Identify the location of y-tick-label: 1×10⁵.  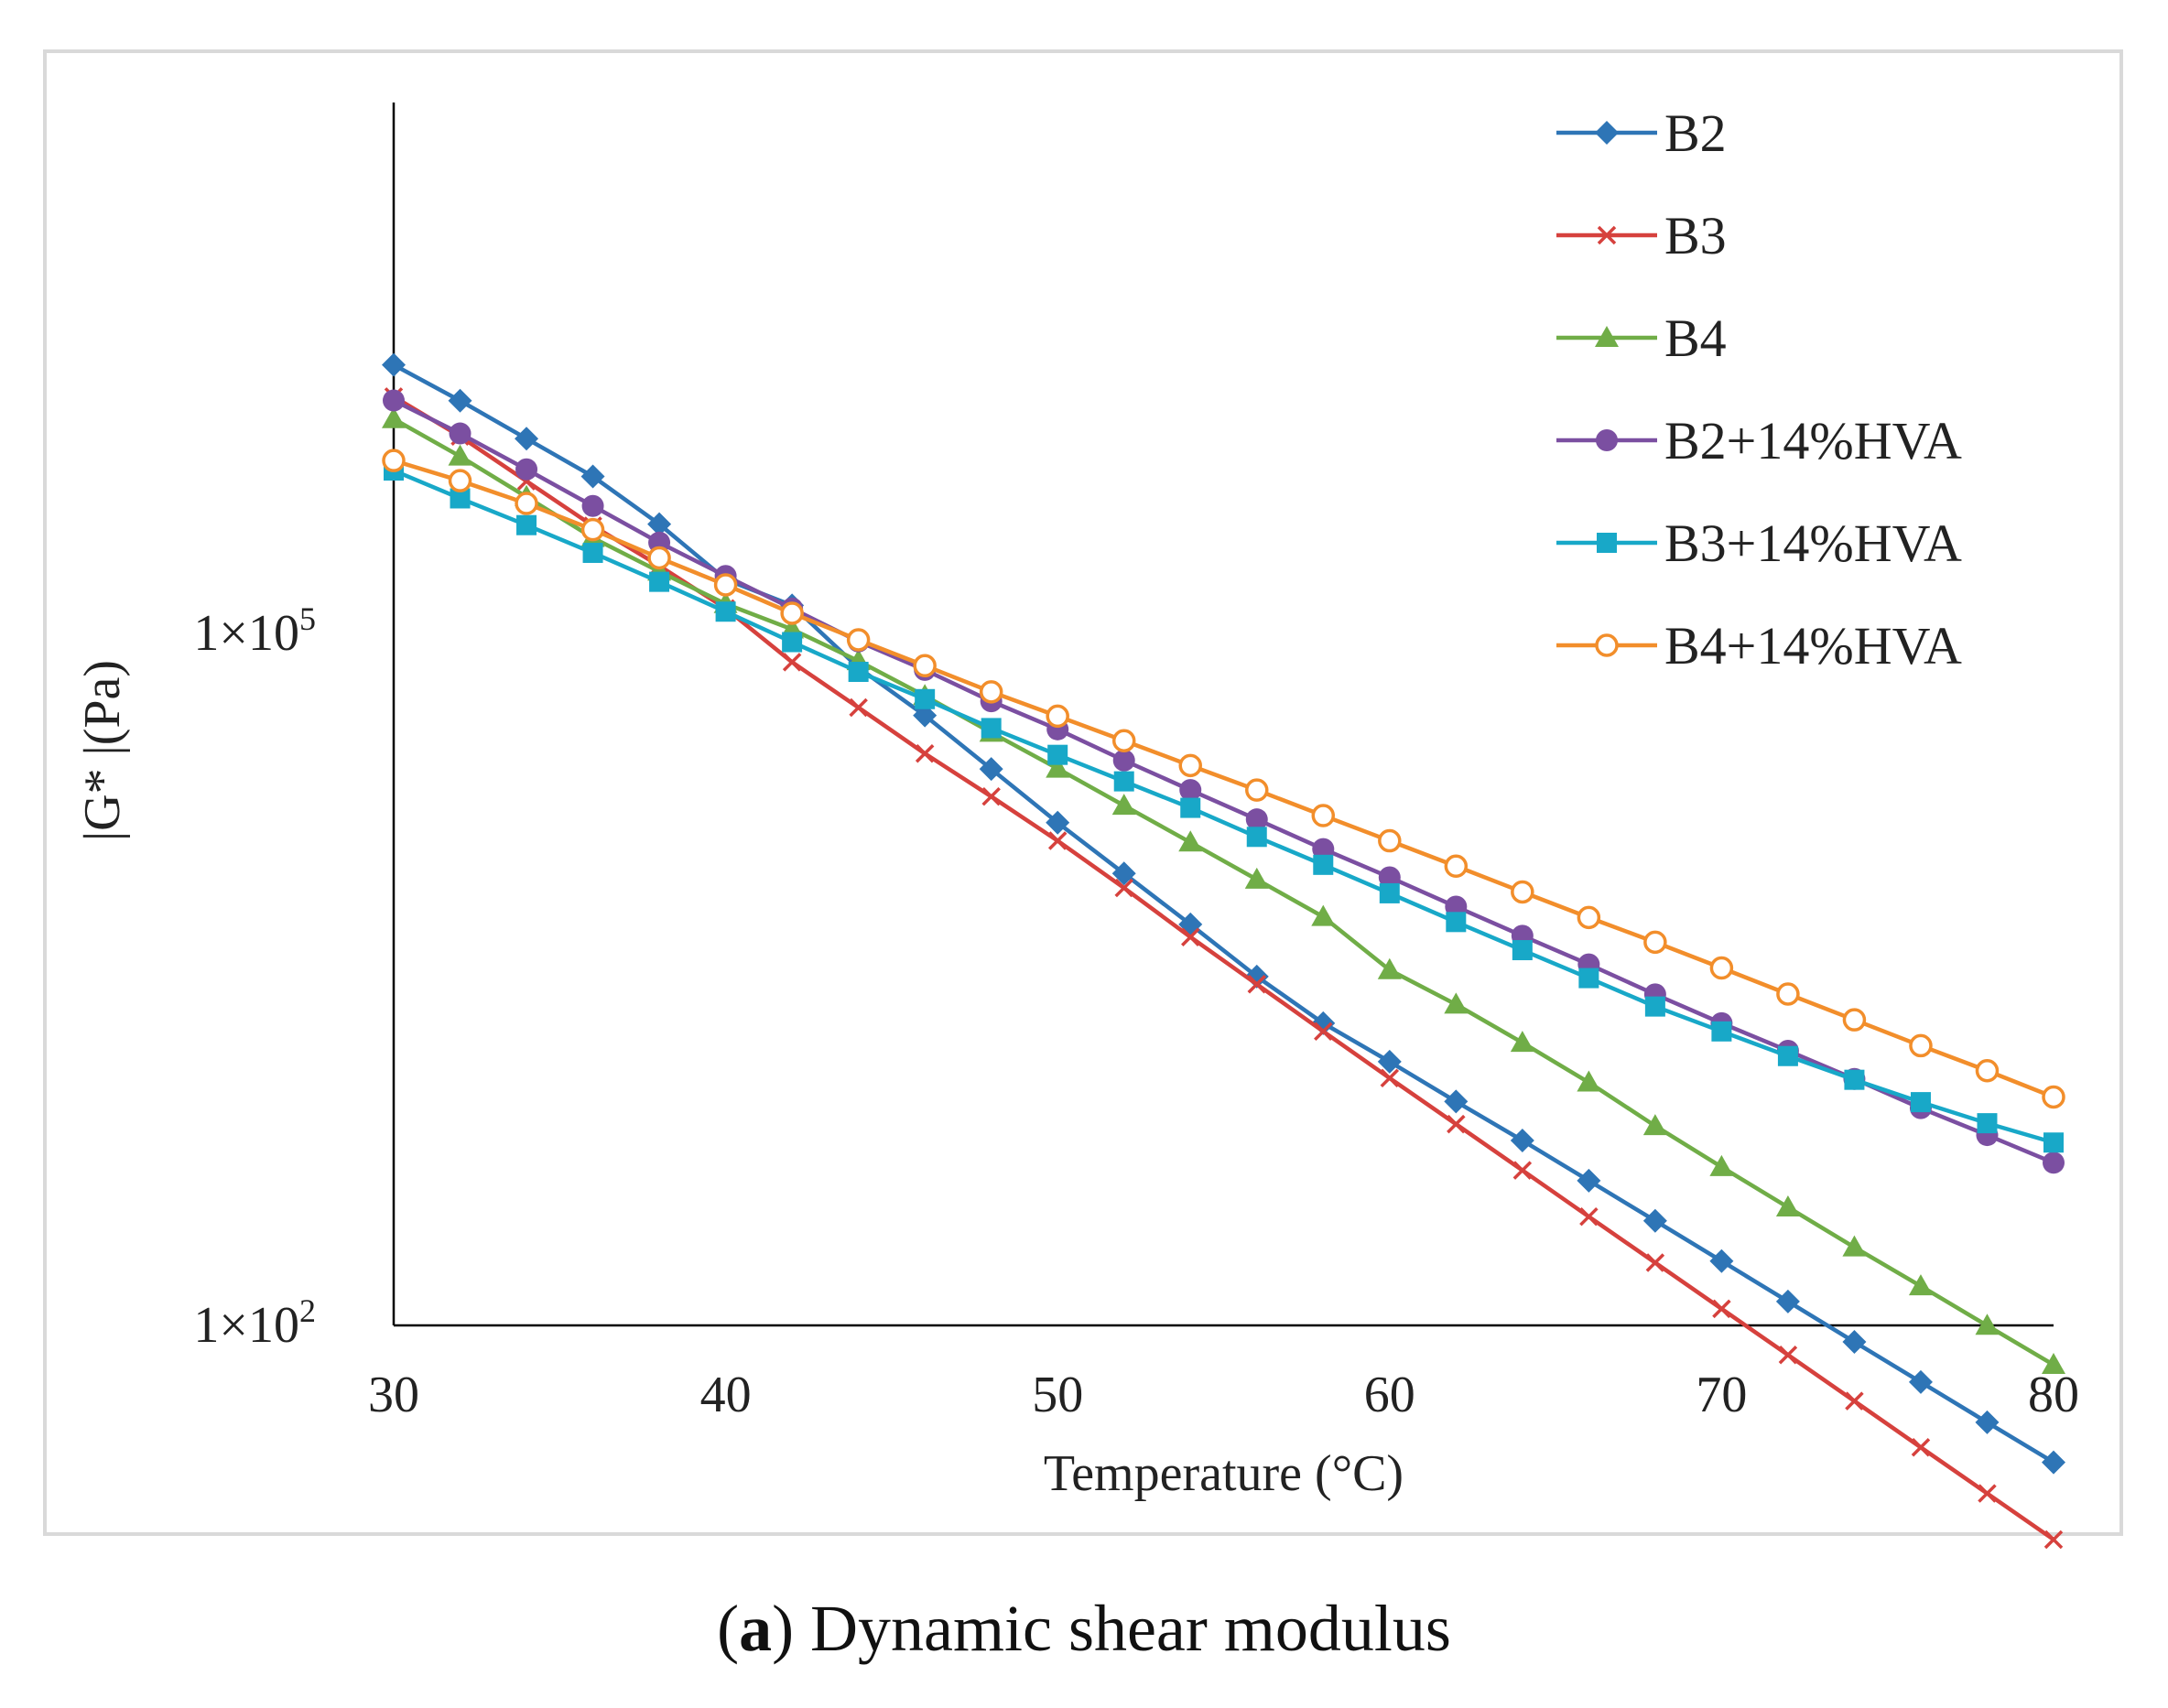
(255, 631).